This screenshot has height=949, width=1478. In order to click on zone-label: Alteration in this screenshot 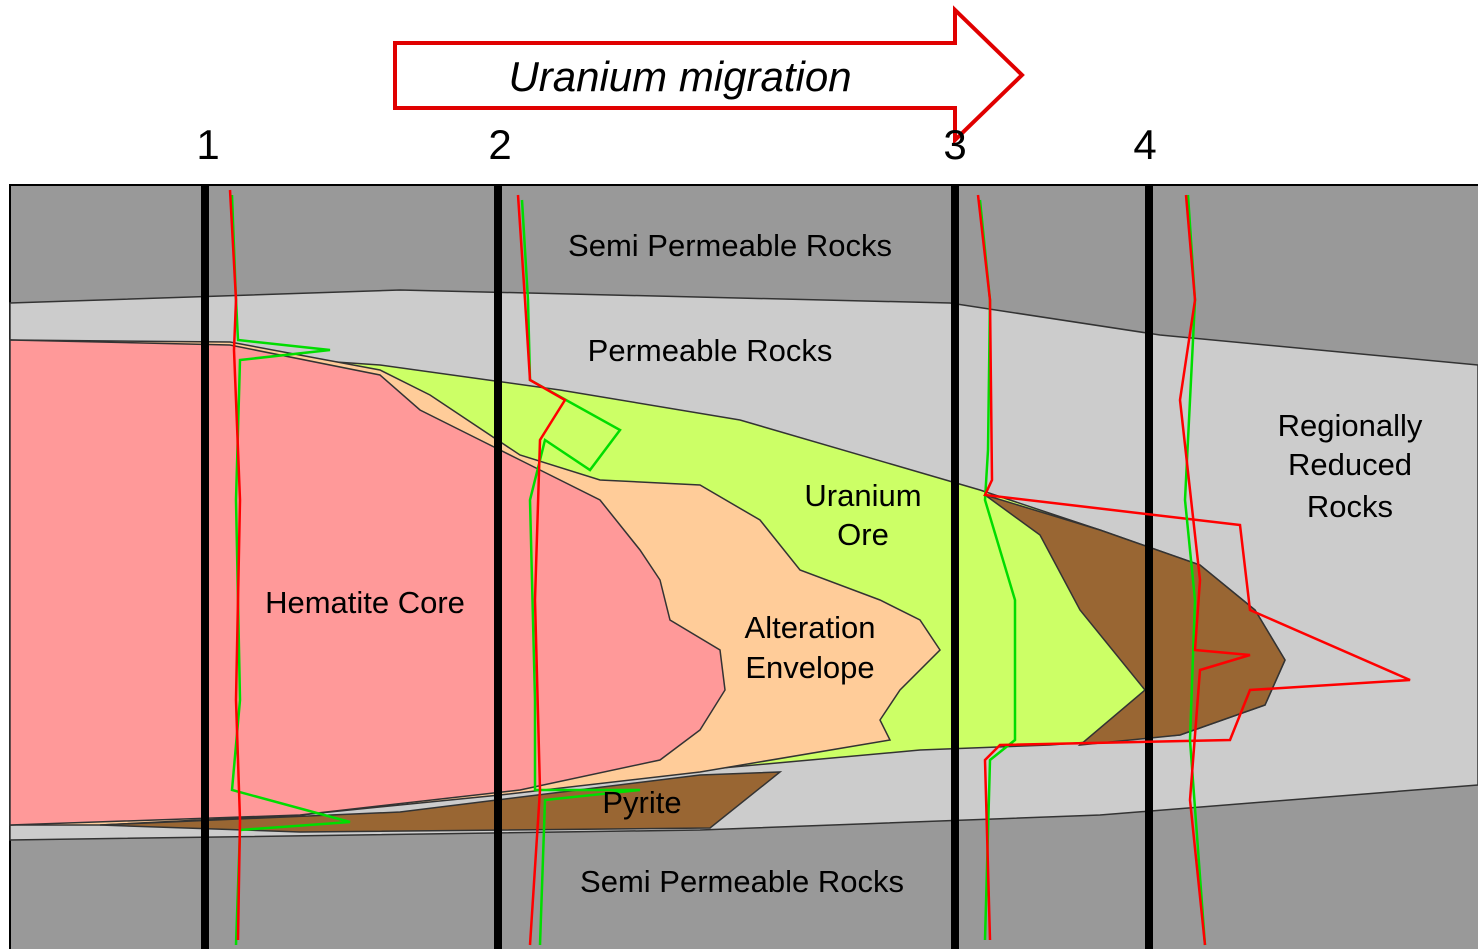, I will do `click(810, 627)`.